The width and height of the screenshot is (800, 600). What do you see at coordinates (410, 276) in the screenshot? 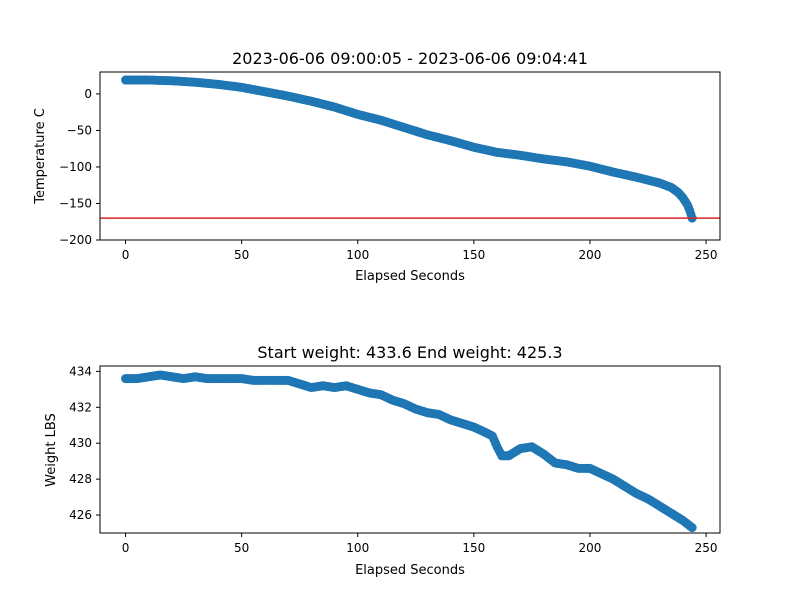
I see `temperature-x-axis-label: Elapsed Seconds` at bounding box center [410, 276].